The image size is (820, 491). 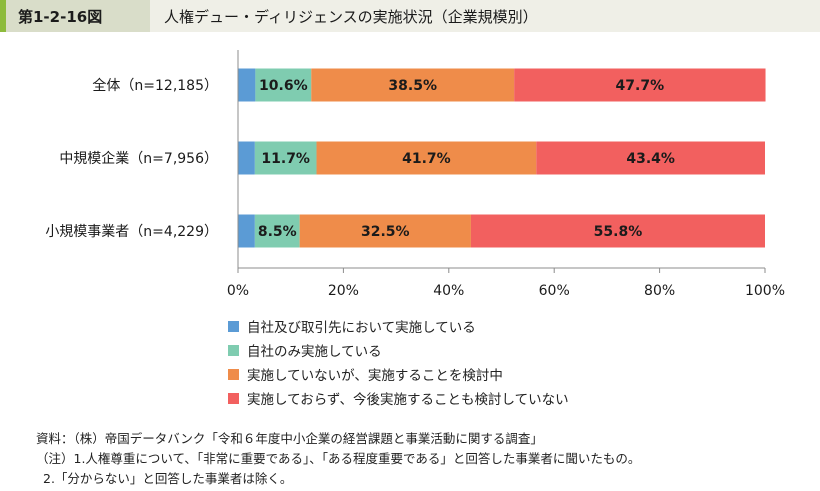 What do you see at coordinates (138, 158) in the screenshot?
I see `category-label: 中規模企業（n=7,956）` at bounding box center [138, 158].